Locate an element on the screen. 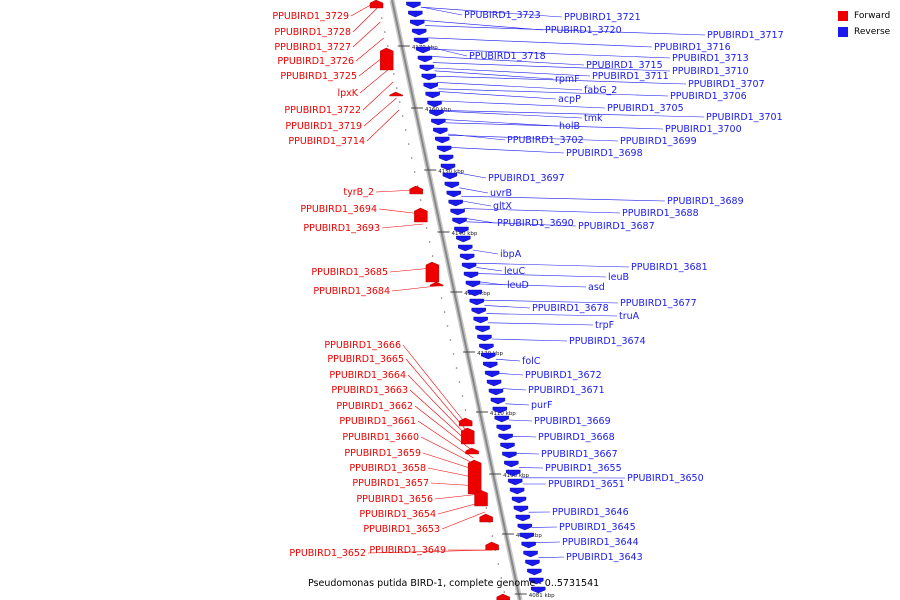 The height and width of the screenshot is (600, 900). forward-gene-label: PPUBIRD1_3693 is located at coordinates (341, 228).